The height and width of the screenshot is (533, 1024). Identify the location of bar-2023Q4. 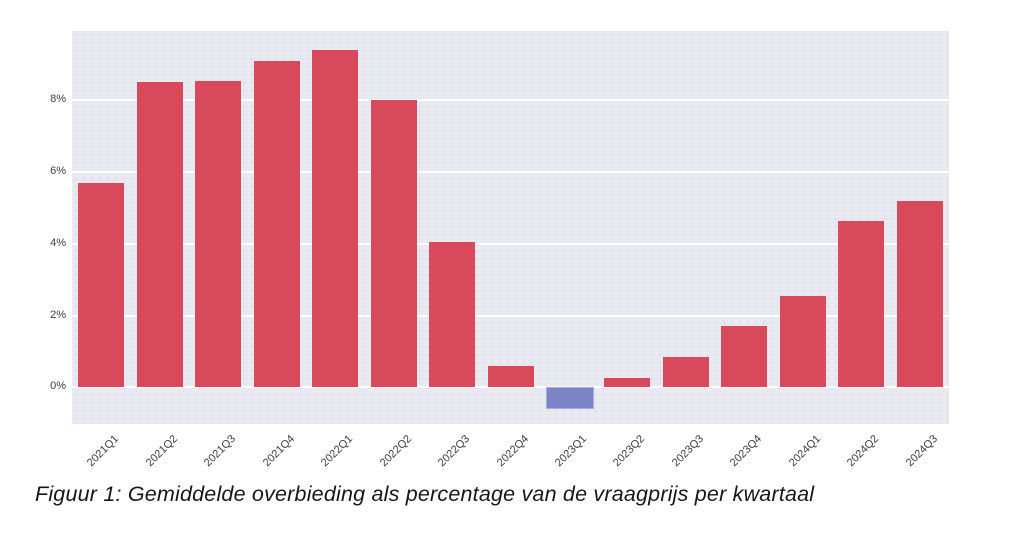
(744, 357).